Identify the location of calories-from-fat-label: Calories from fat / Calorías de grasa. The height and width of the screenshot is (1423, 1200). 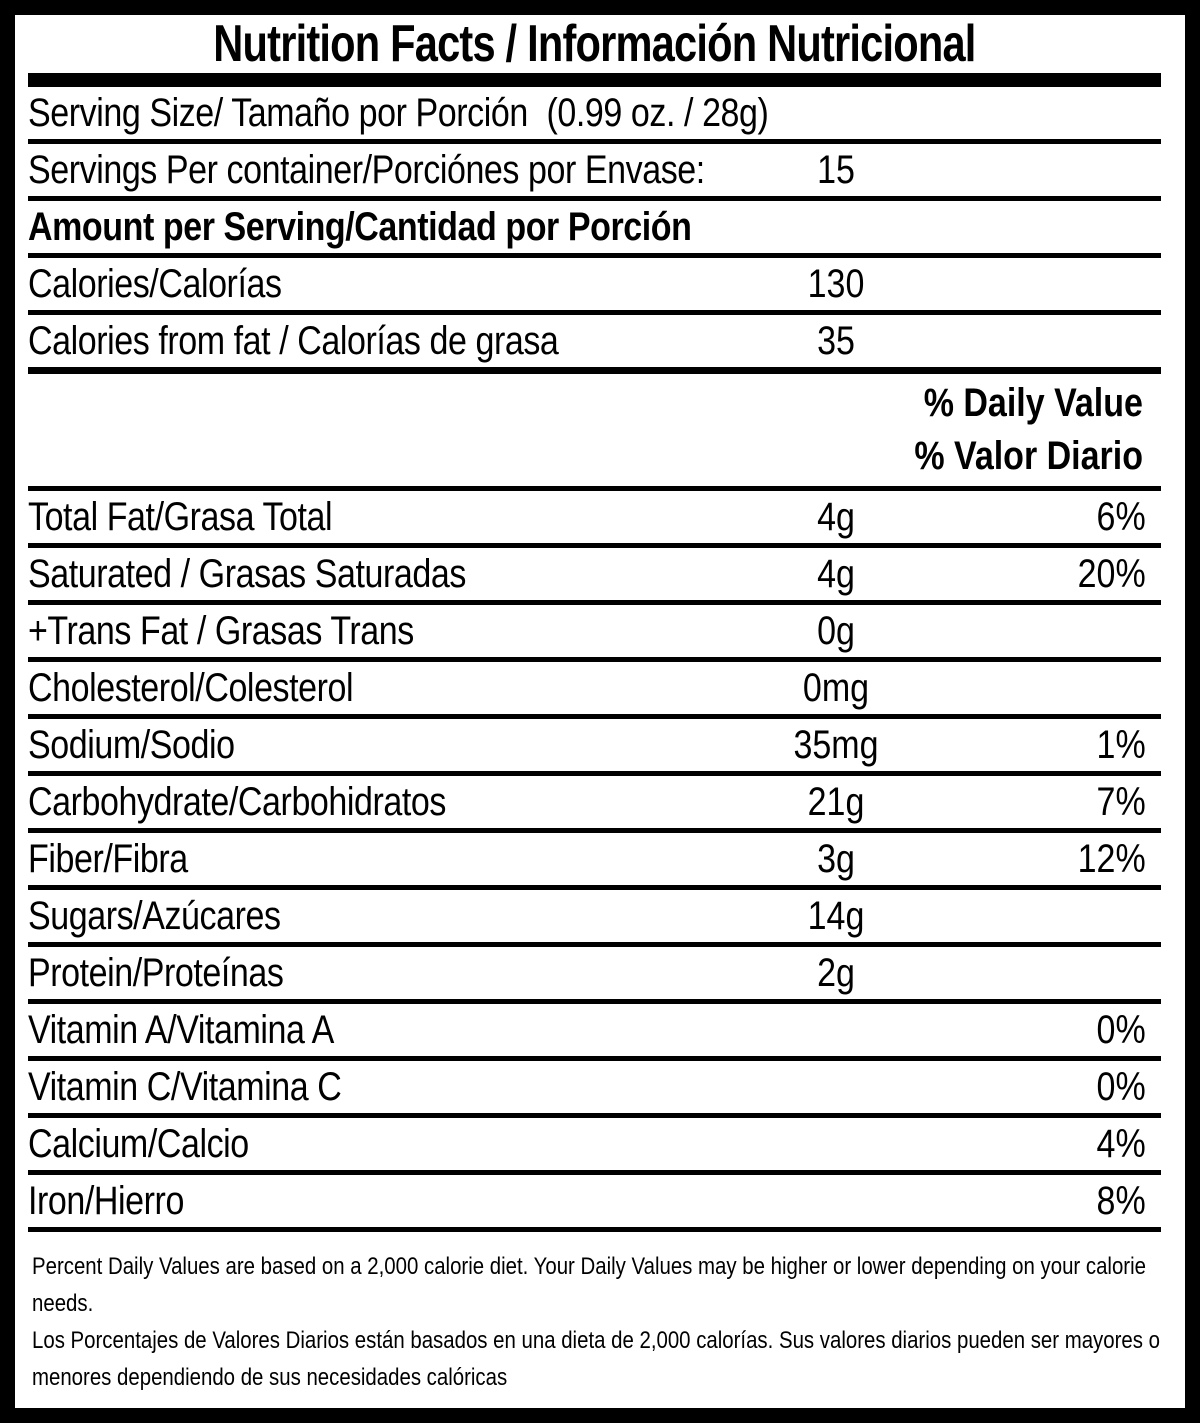
(293, 340).